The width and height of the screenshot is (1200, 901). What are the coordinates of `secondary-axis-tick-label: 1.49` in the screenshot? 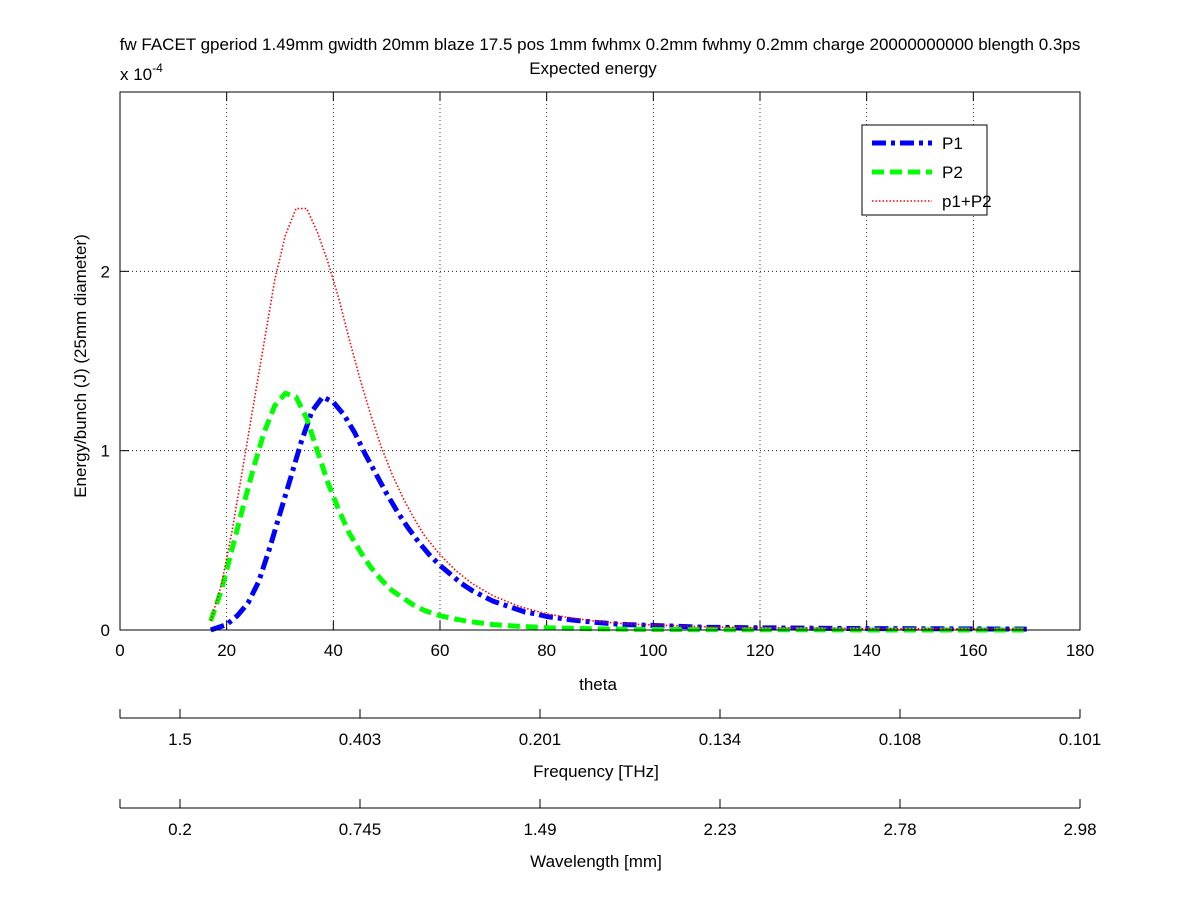 It's located at (539, 829).